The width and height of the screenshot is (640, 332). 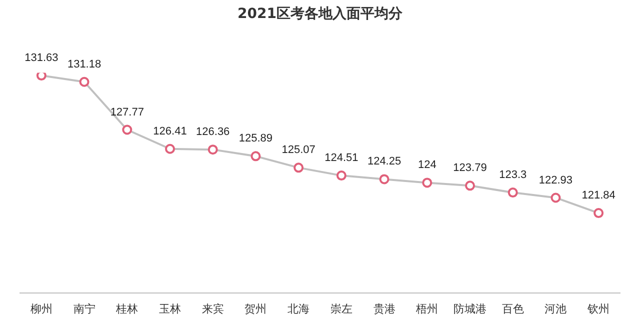 I want to click on x-tick-label: 柳州, so click(x=41, y=309).